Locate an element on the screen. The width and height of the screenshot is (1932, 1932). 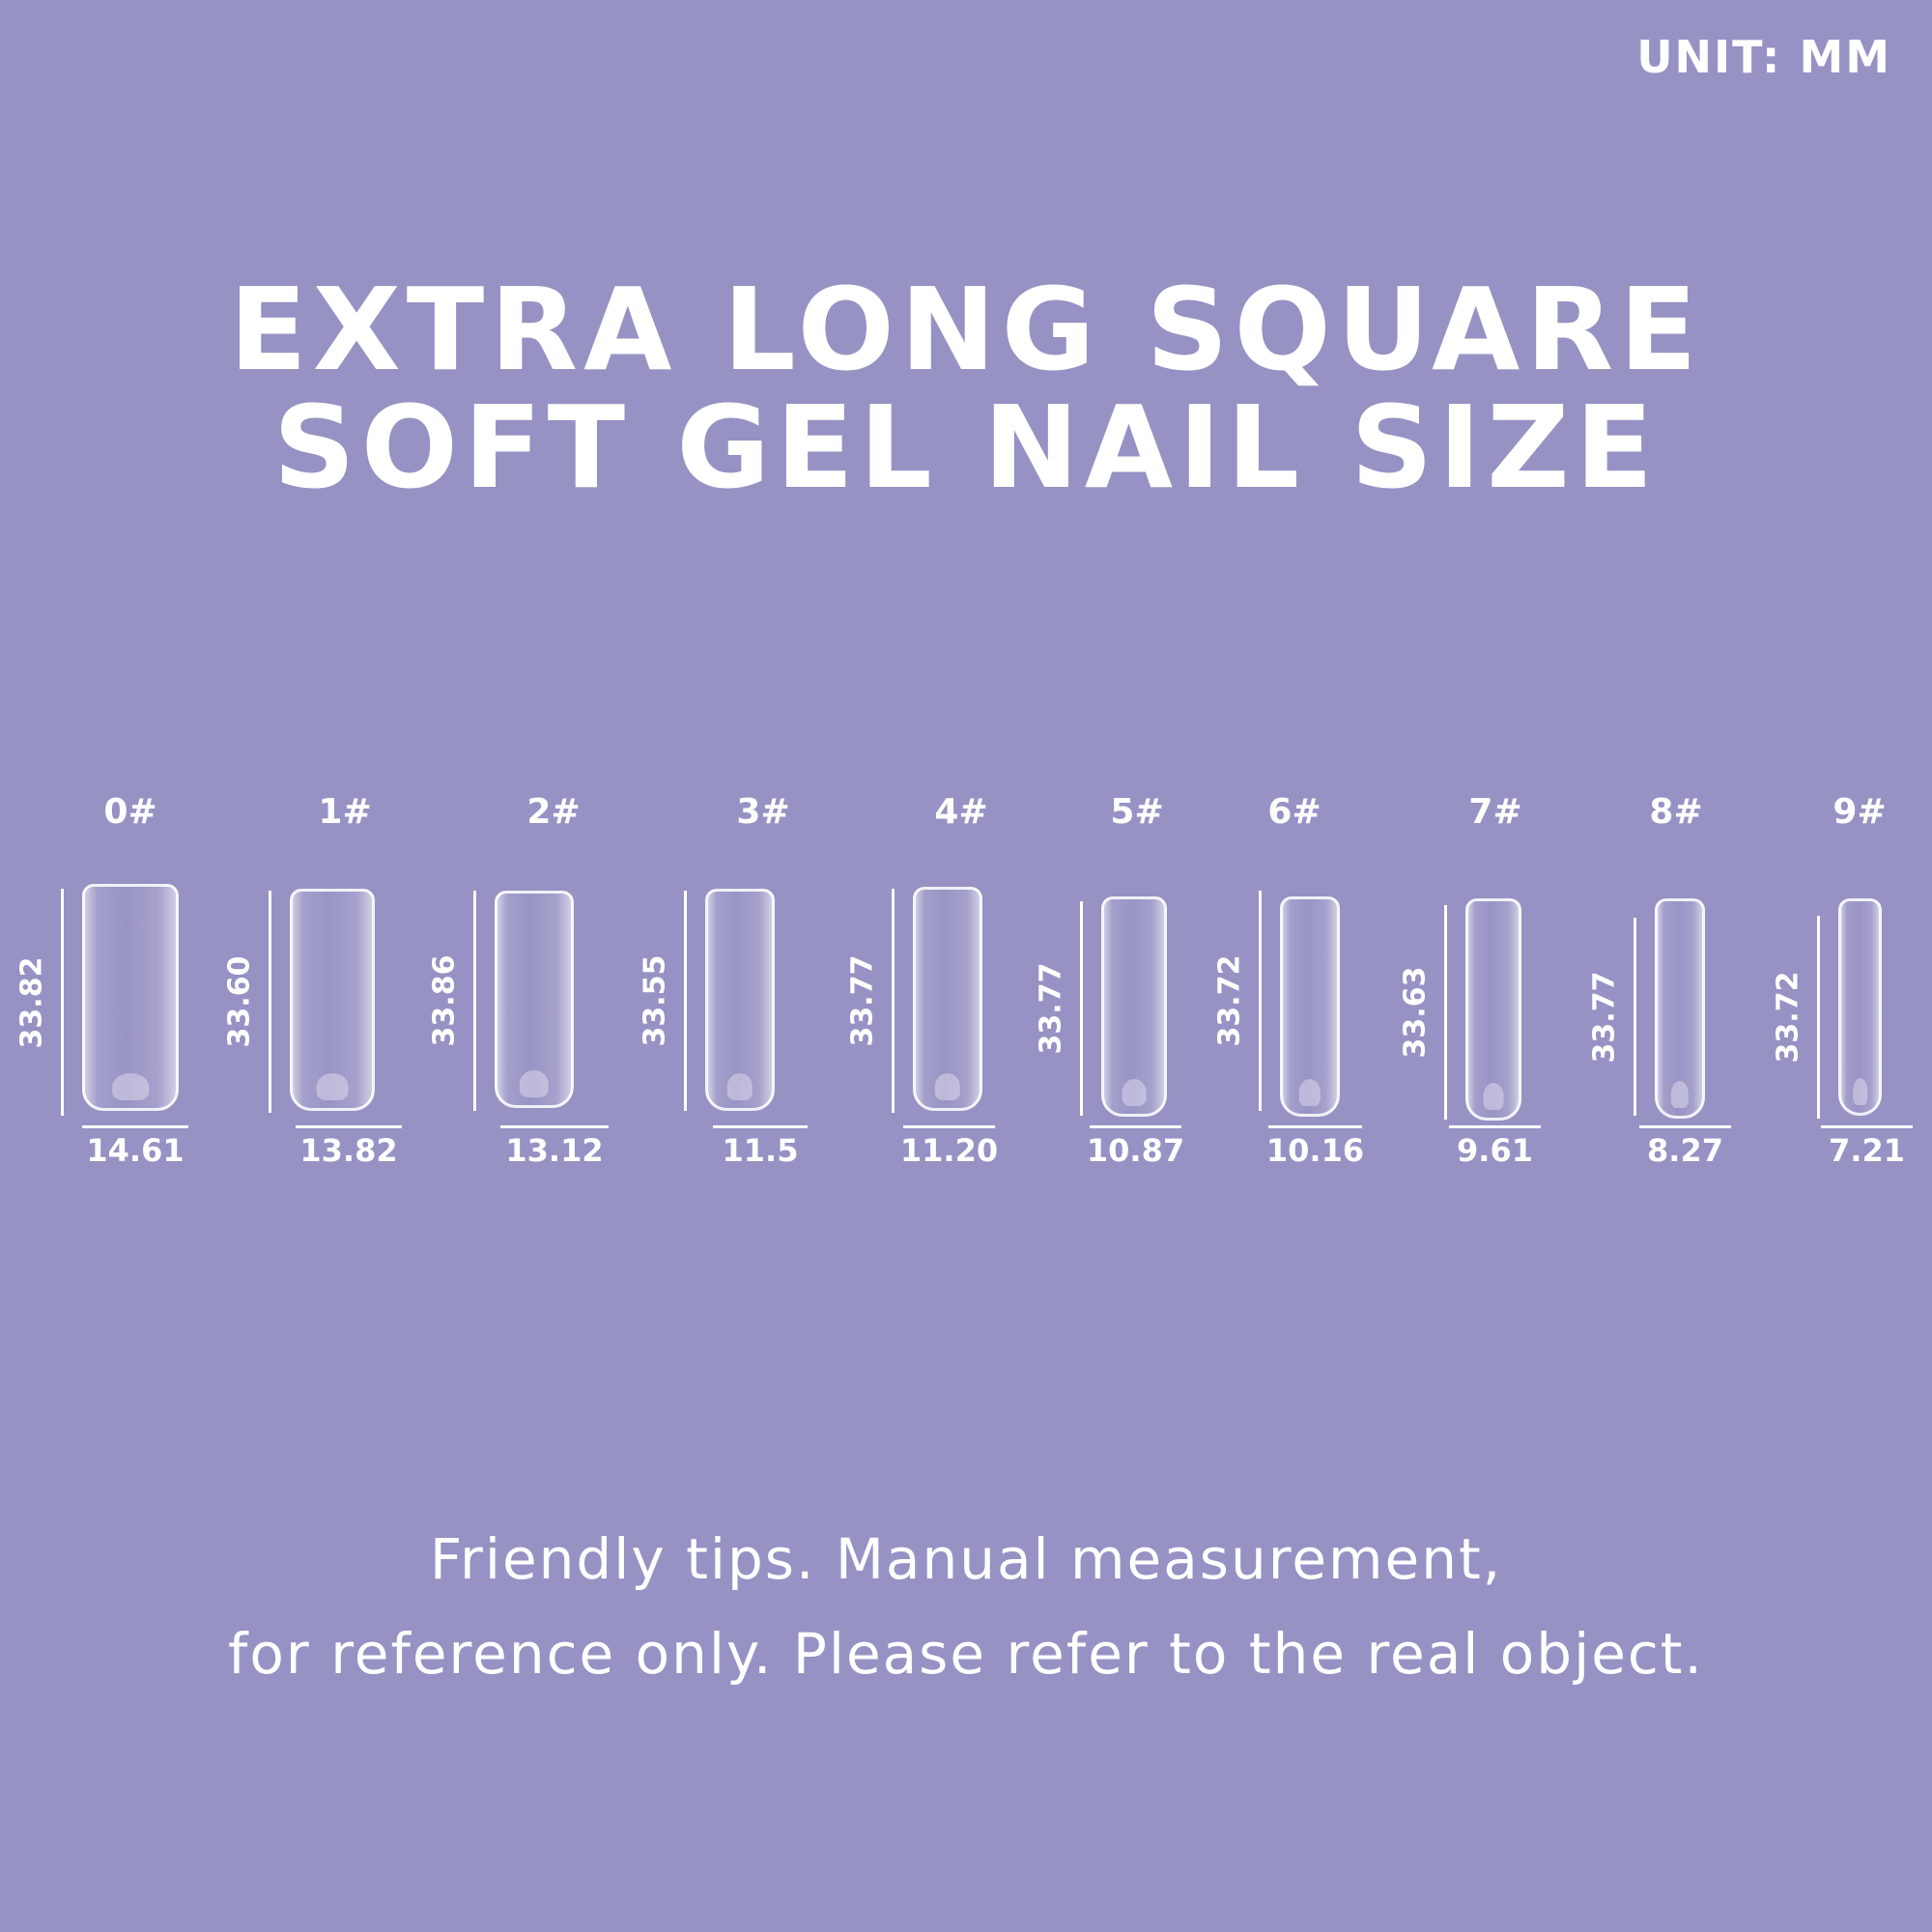
nail-width-label: 13.12 is located at coordinates (554, 1150).